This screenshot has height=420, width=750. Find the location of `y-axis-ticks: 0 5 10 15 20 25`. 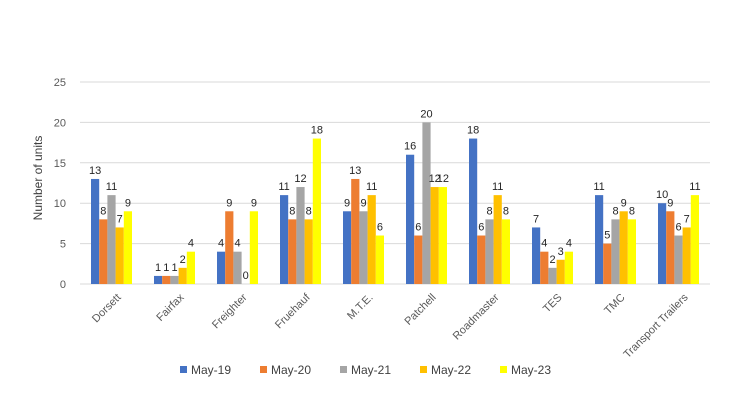

y-axis-ticks: 0 5 10 15 20 25 is located at coordinates (60, 184).